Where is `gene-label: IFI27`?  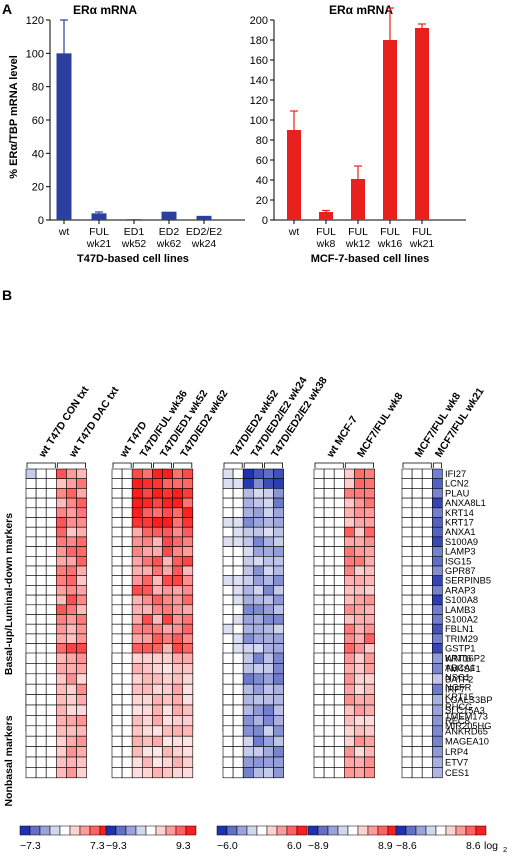
gene-label: IFI27 is located at coordinates (455, 474).